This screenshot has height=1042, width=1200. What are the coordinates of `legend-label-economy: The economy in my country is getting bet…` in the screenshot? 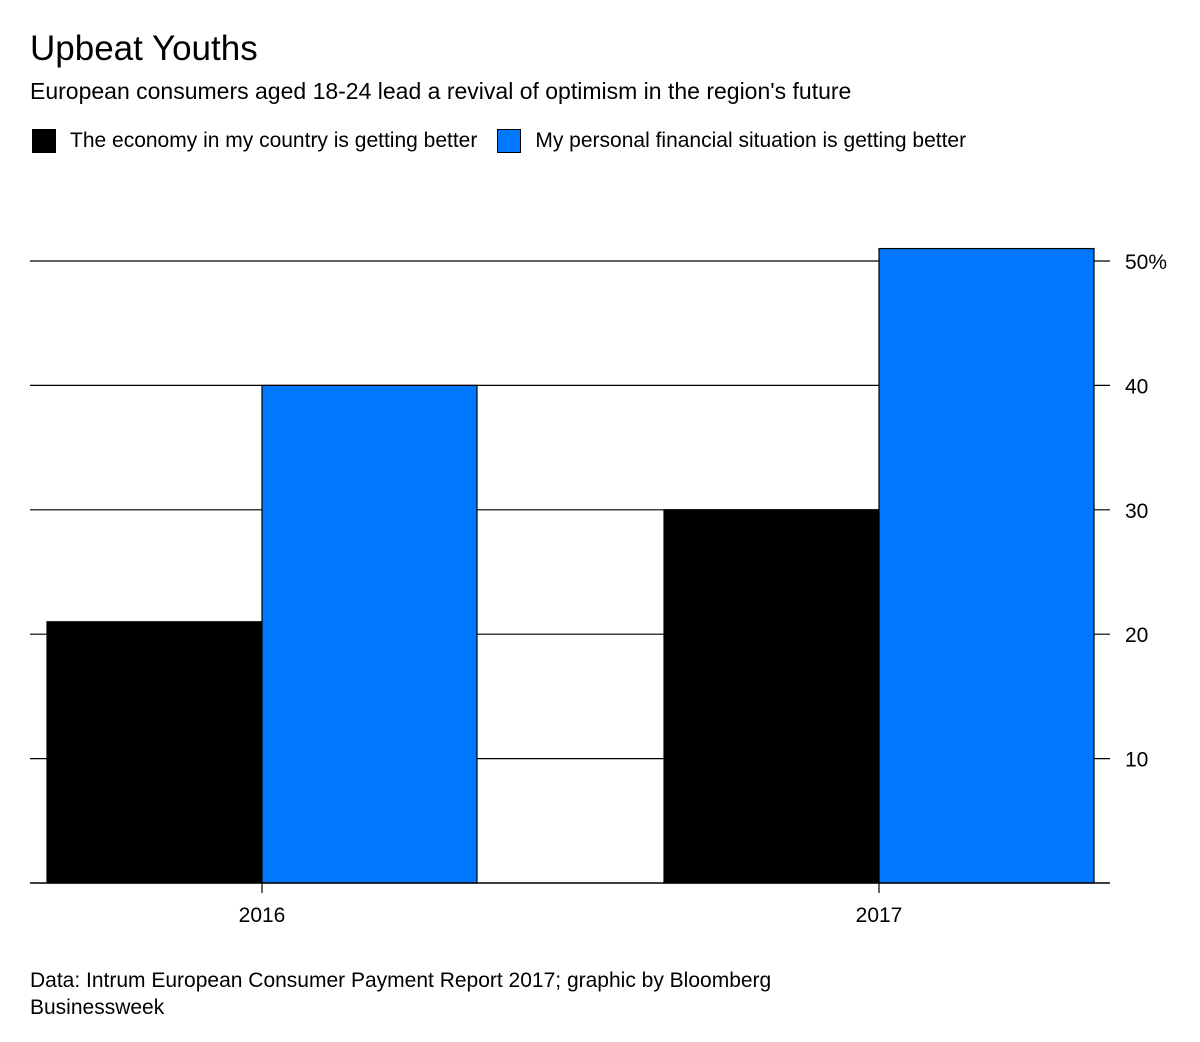 It's located at (274, 140).